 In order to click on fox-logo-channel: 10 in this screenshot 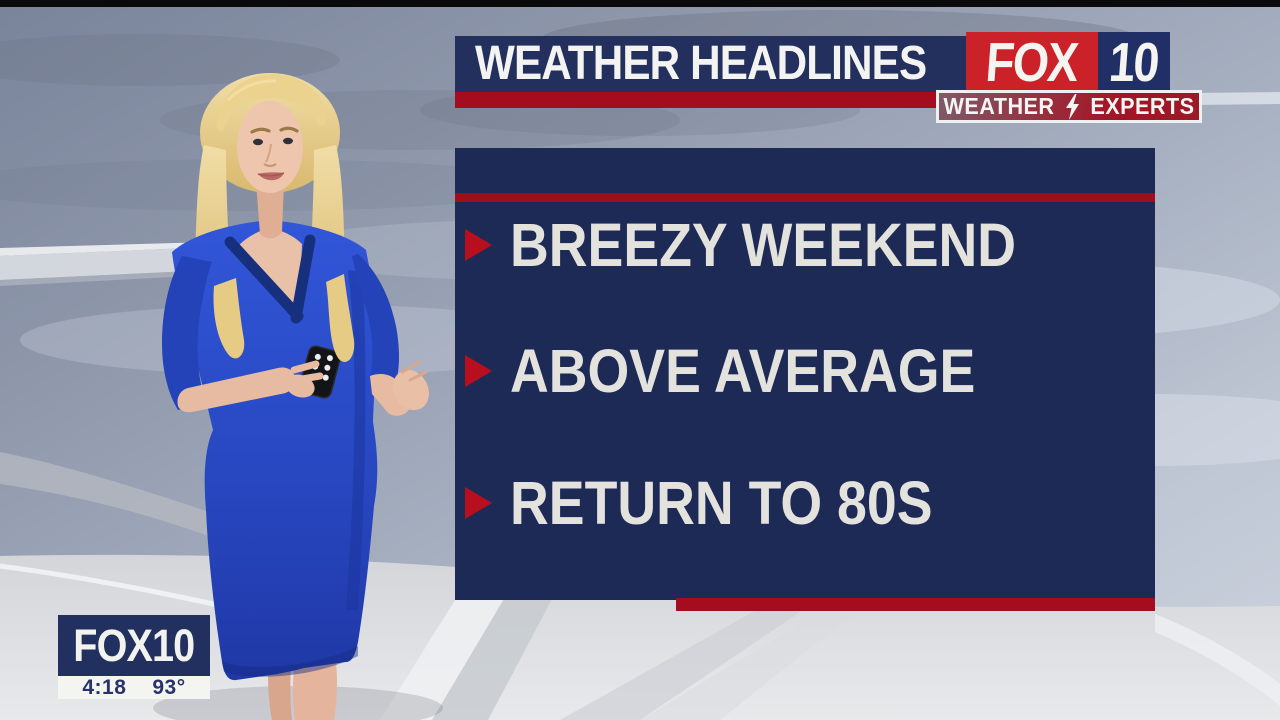, I will do `click(1134, 62)`.